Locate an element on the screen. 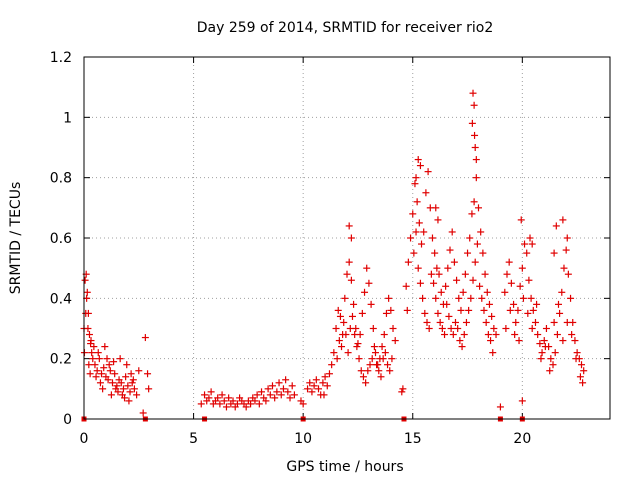  y-tick-label: 1 is located at coordinates (67, 118).